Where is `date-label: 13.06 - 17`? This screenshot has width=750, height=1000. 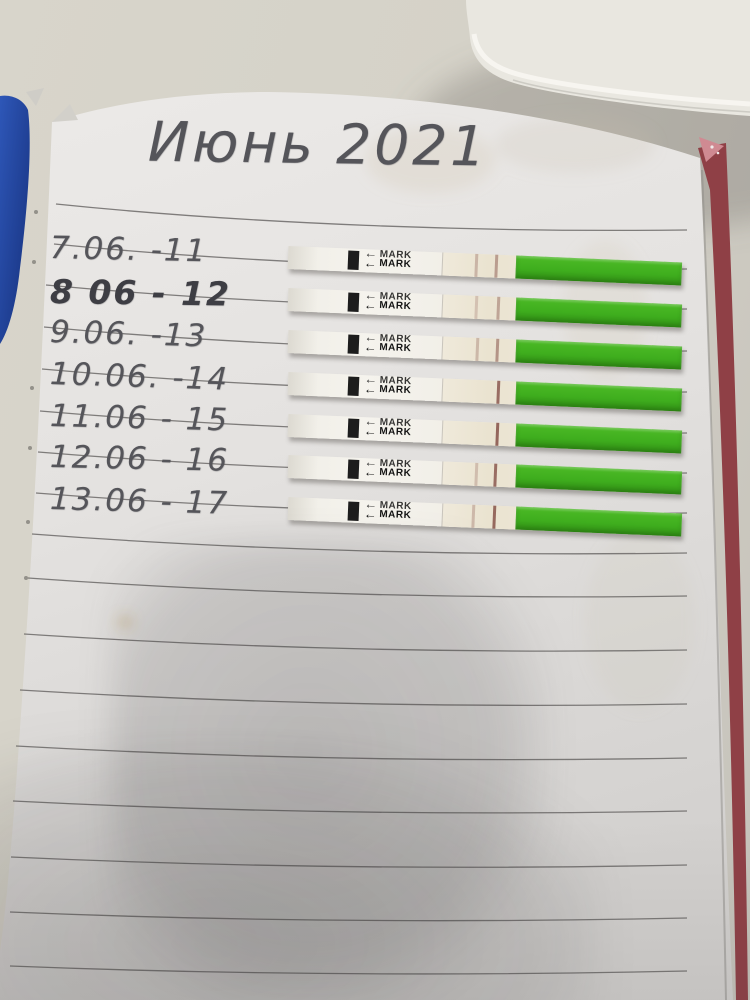 date-label: 13.06 - 17 is located at coordinates (139, 501).